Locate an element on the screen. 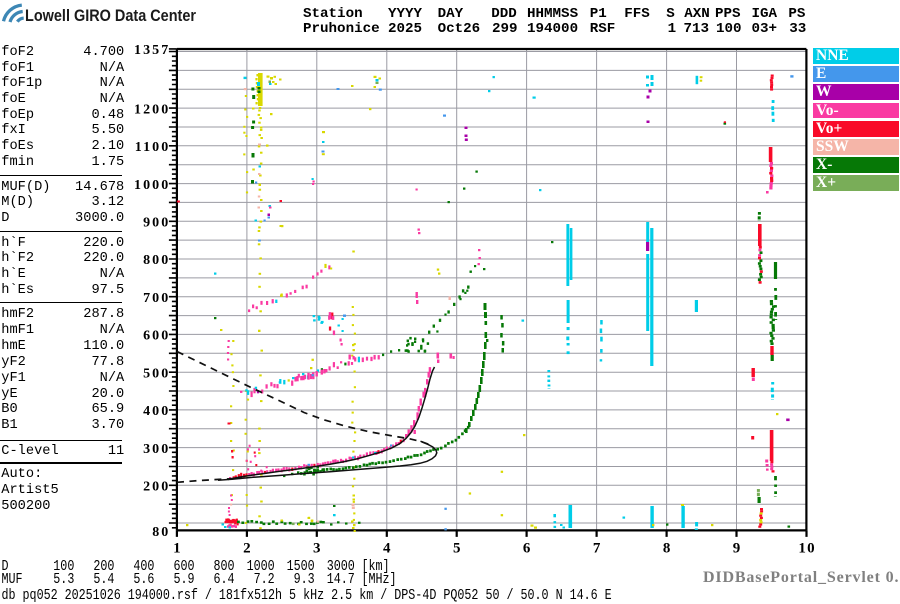  svg-text: 3 is located at coordinates (317, 548).